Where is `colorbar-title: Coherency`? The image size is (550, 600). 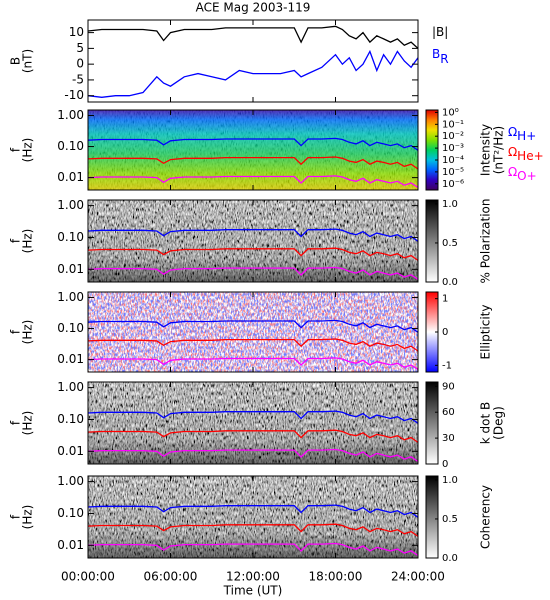
colorbar-title: Coherency is located at coordinates (486, 517).